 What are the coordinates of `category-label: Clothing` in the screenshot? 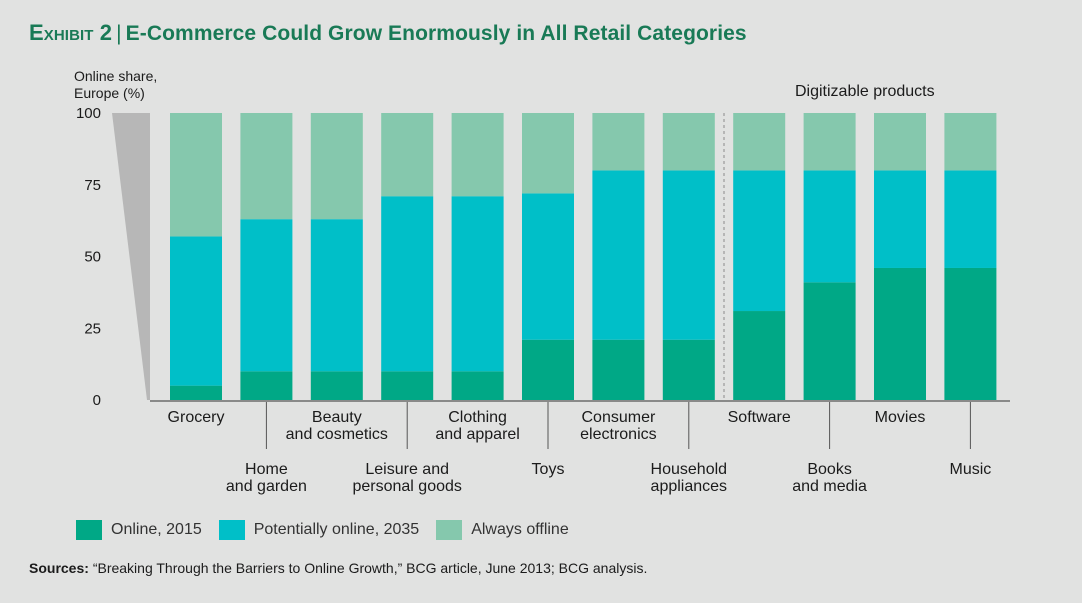 It's located at (477, 417).